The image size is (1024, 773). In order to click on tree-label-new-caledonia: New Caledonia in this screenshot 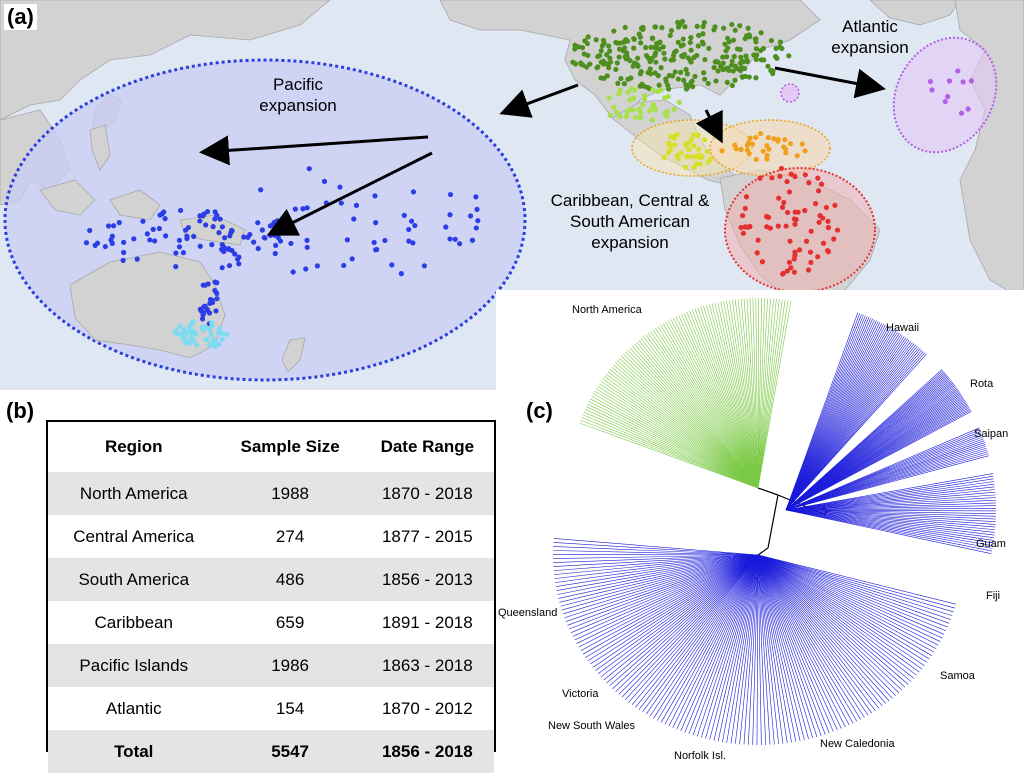, I will do `click(857, 744)`.